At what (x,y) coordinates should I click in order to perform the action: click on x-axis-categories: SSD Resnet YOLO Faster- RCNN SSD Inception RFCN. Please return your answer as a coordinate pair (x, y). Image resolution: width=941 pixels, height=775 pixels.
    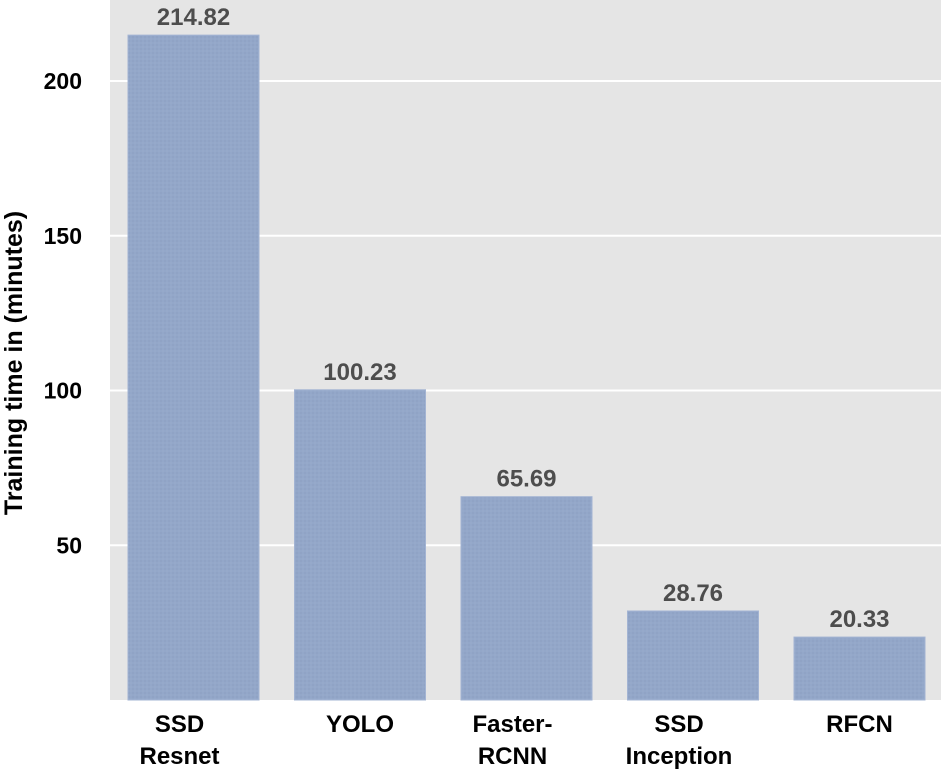
    Looking at the image, I should click on (515, 740).